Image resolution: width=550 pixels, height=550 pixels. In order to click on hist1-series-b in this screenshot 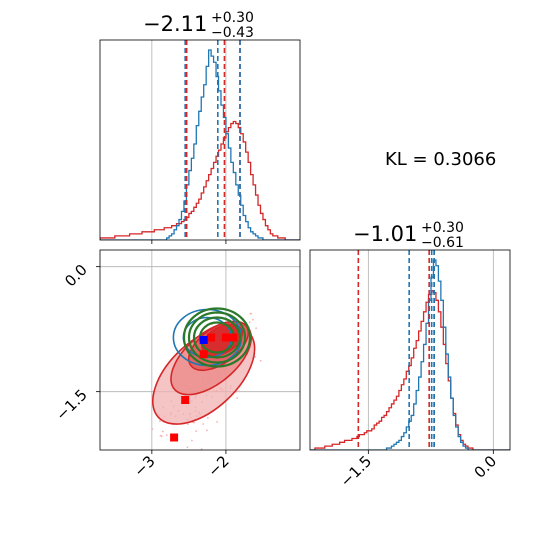, I will do `click(200, 180)`.